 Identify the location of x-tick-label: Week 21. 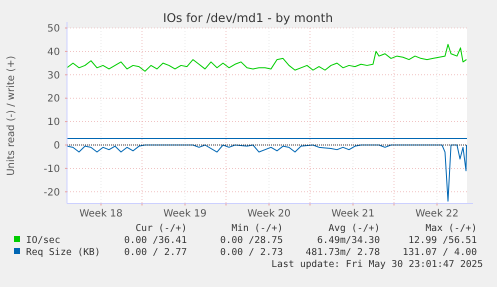
(353, 214).